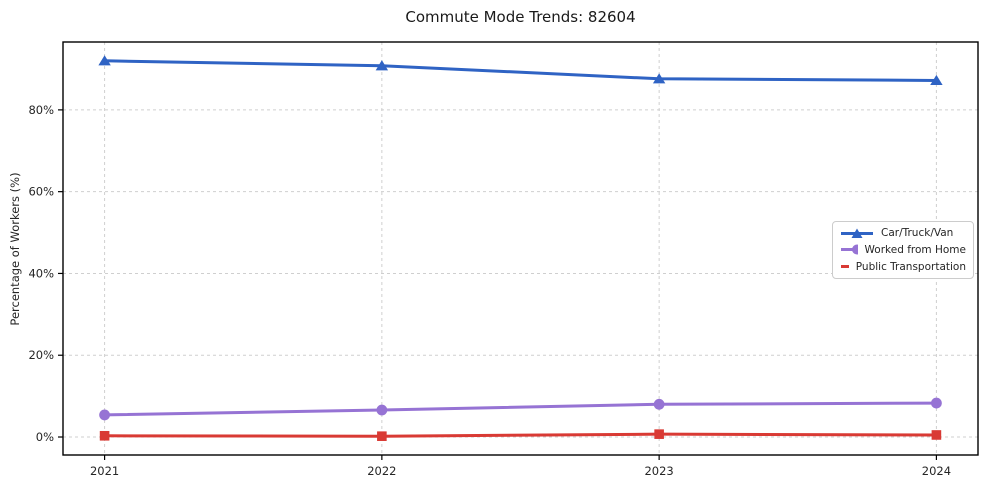  What do you see at coordinates (104, 435) in the screenshot?
I see `marker-public-transportation-2021` at bounding box center [104, 435].